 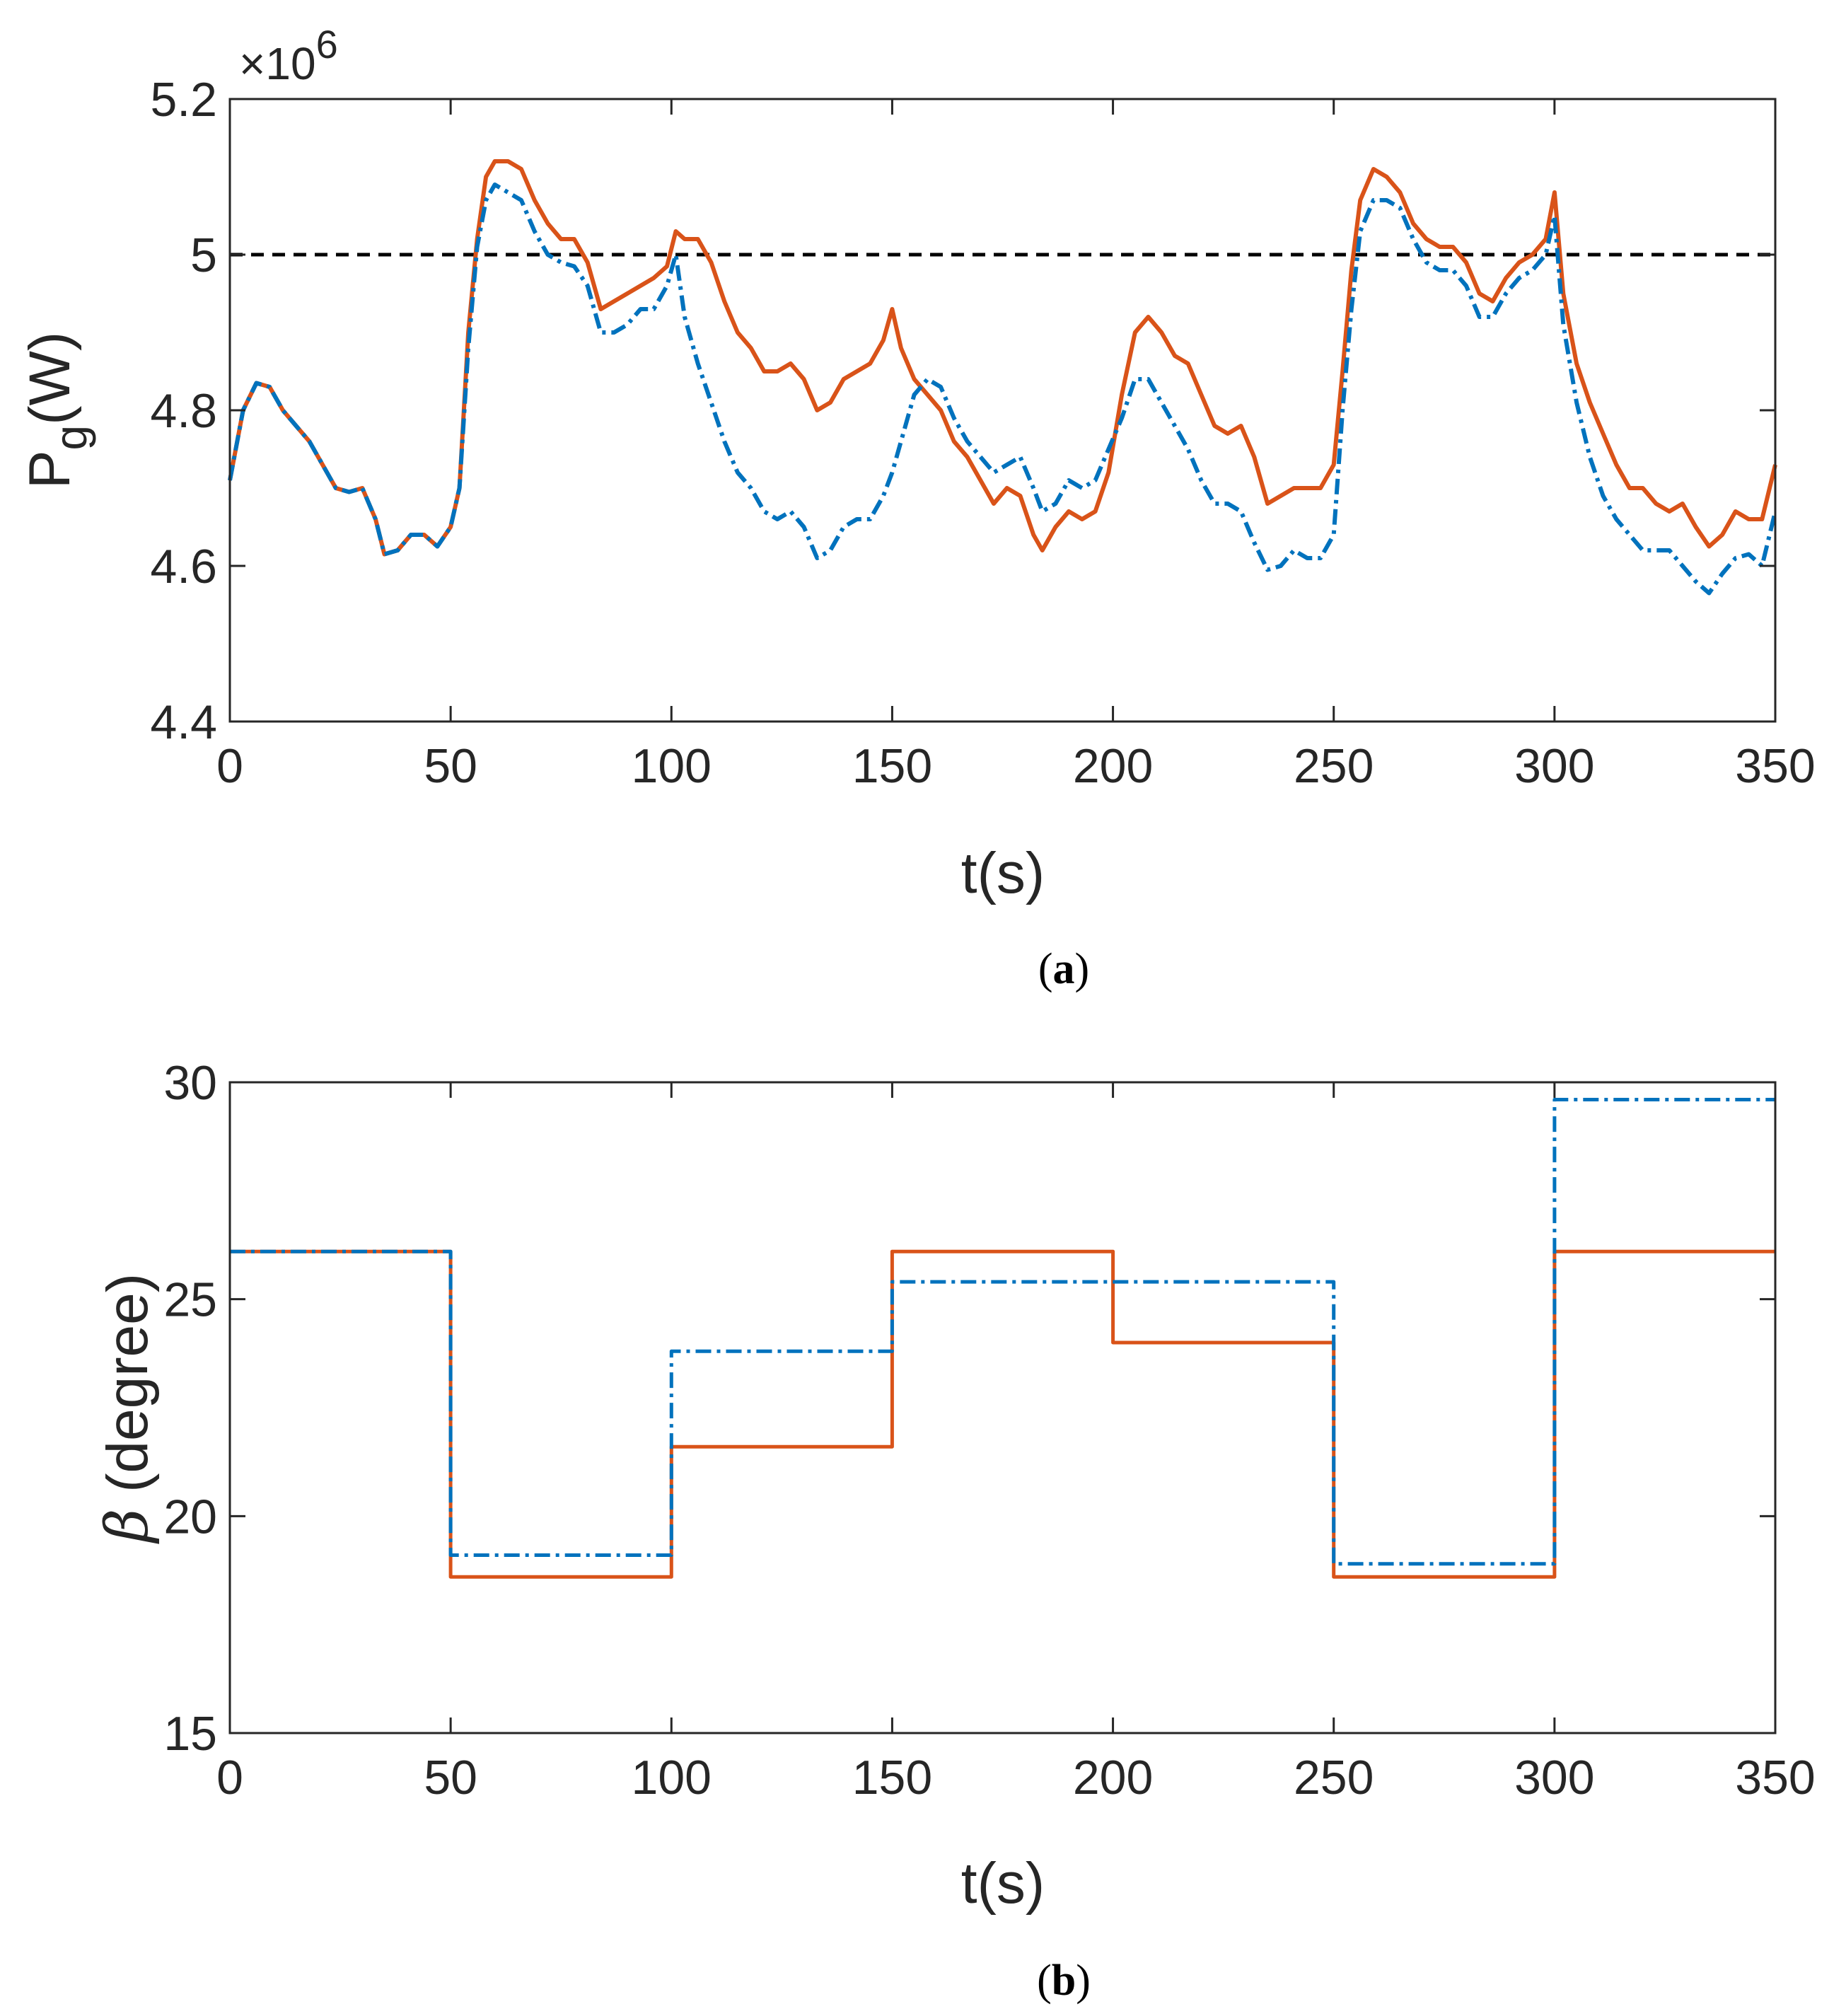 What do you see at coordinates (183, 100) in the screenshot?
I see `y-tick-label: 5.2` at bounding box center [183, 100].